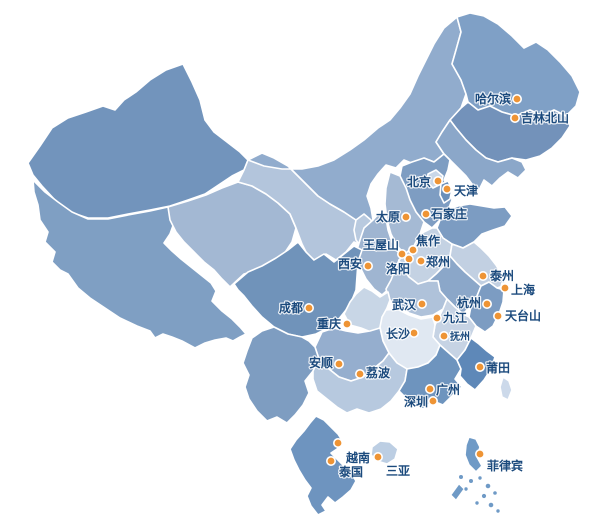 This screenshot has height=520, width=600. I want to click on city-anshun: 安顺, so click(326, 362).